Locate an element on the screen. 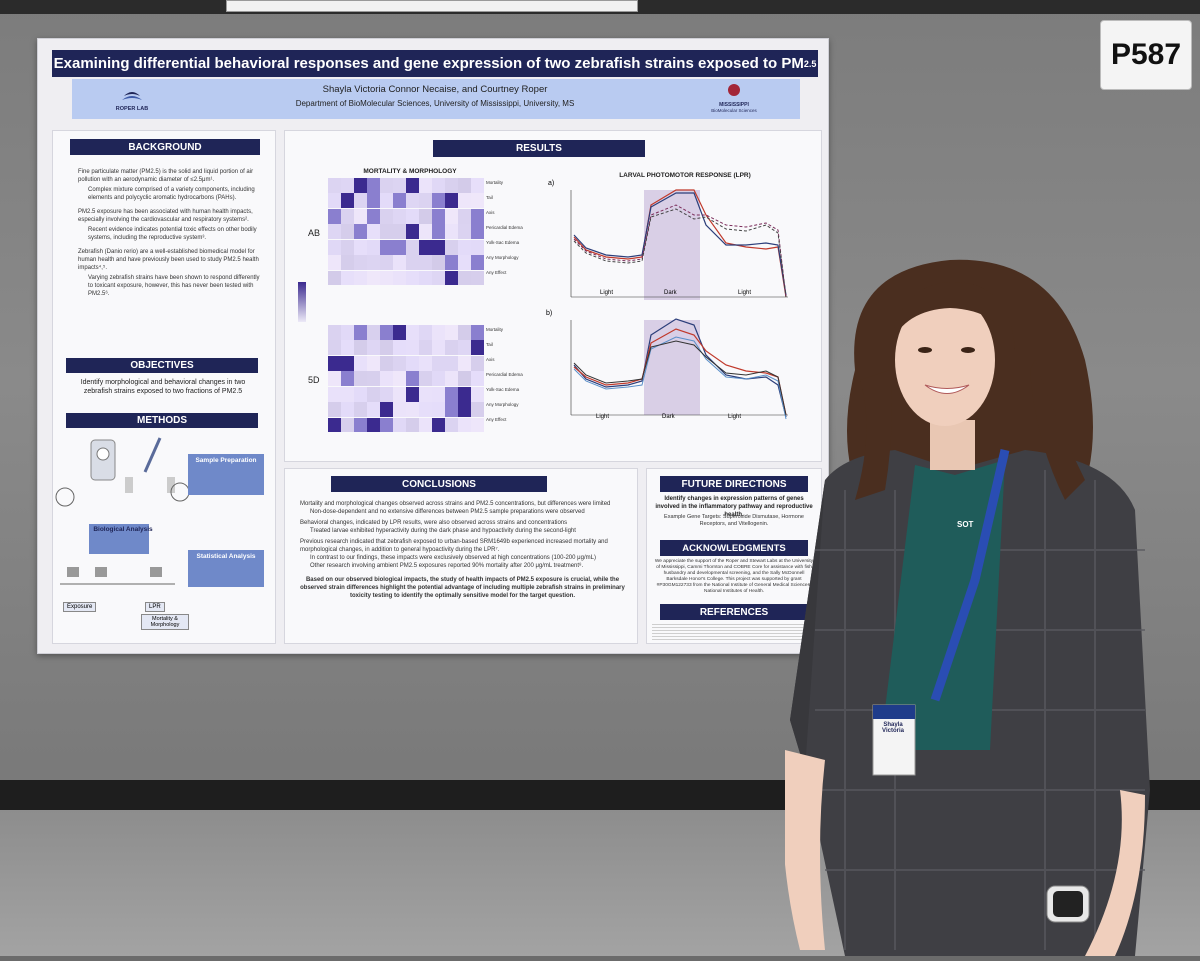 The height and width of the screenshot is (961, 1200). exposure-label: Exposure is located at coordinates (80, 607).